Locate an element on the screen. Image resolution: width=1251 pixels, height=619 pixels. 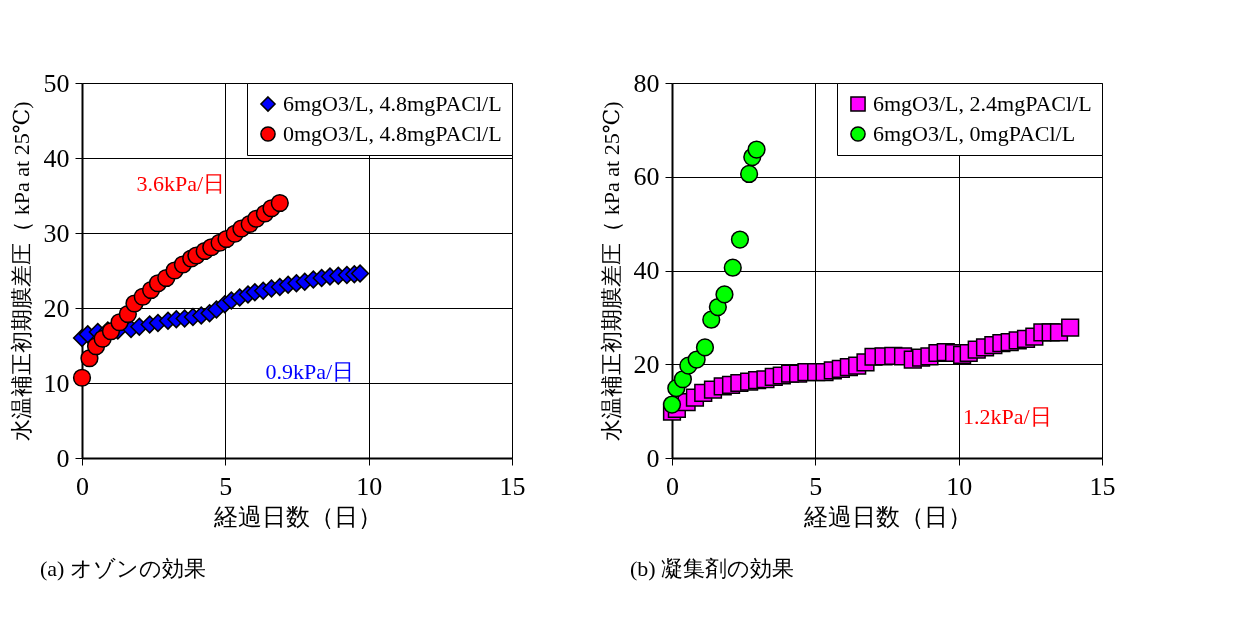
text: (a) オゾンの効果 is located at coordinates (123, 568).